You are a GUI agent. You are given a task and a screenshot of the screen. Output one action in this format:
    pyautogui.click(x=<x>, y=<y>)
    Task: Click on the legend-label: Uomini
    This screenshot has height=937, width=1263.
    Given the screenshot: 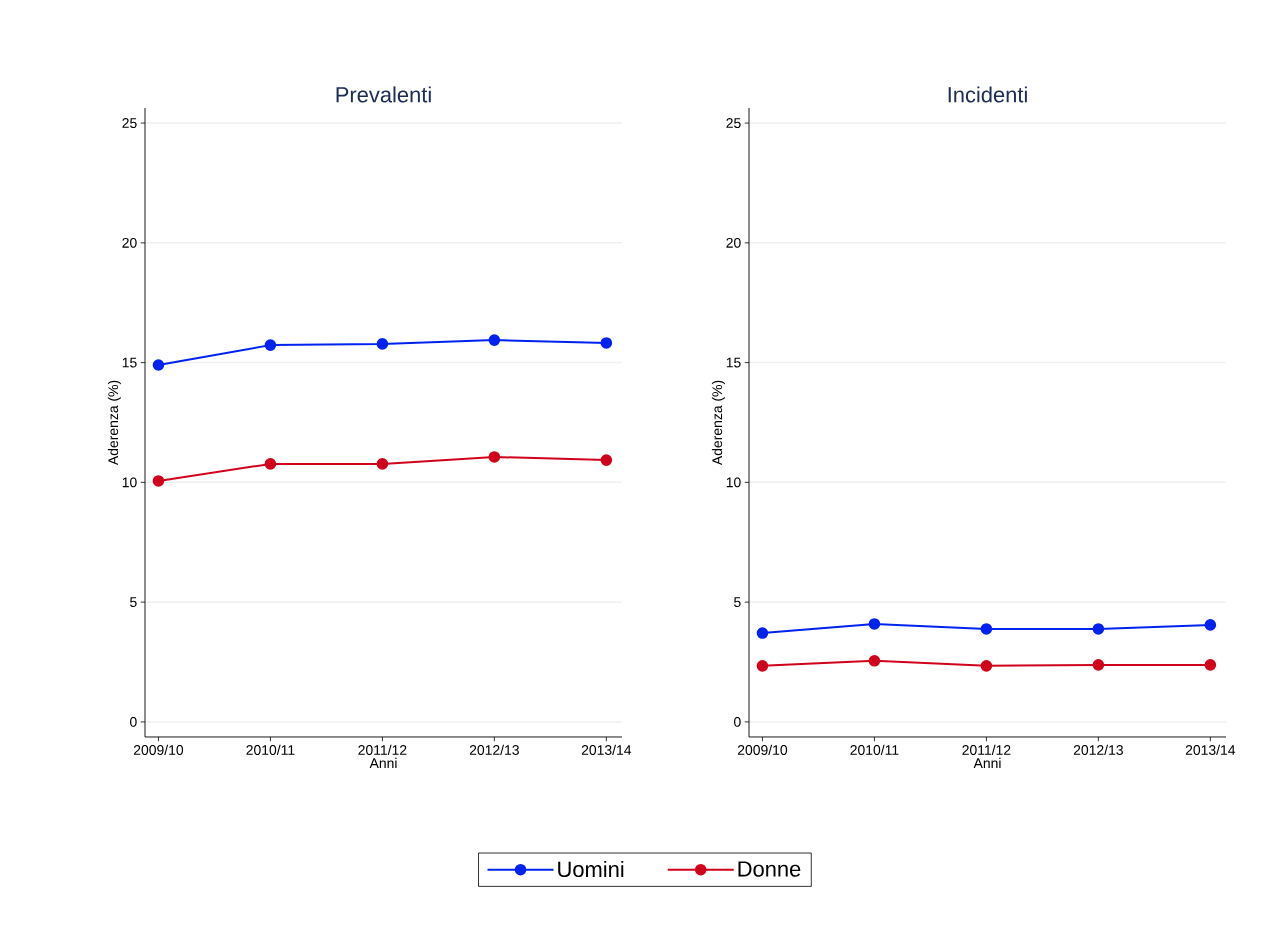 What is the action you would take?
    pyautogui.click(x=591, y=869)
    